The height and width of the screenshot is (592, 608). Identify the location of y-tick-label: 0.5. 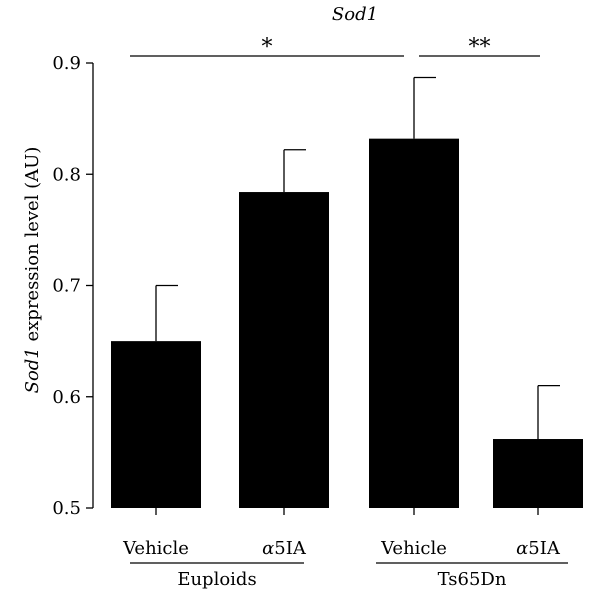
(66, 508).